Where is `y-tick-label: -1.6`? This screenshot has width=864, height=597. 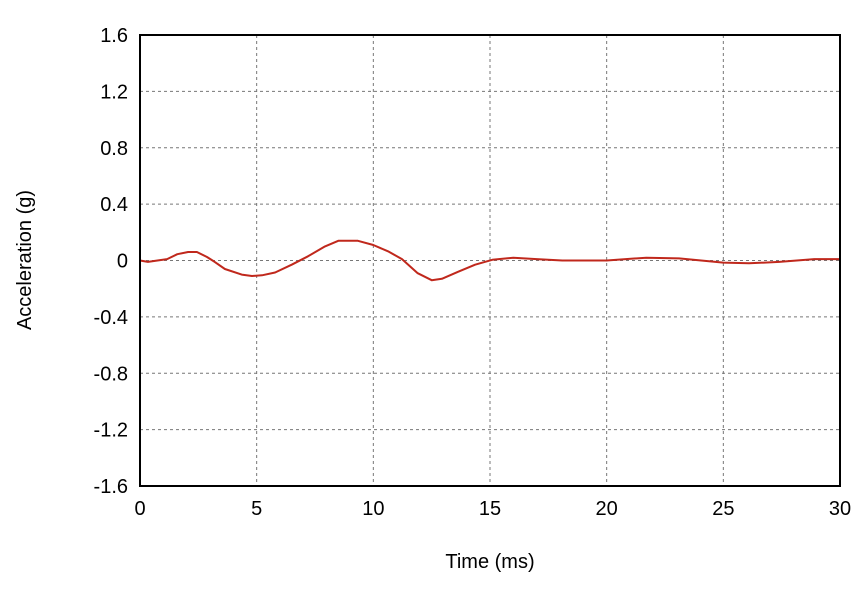
y-tick-label: -1.6 is located at coordinates (111, 487).